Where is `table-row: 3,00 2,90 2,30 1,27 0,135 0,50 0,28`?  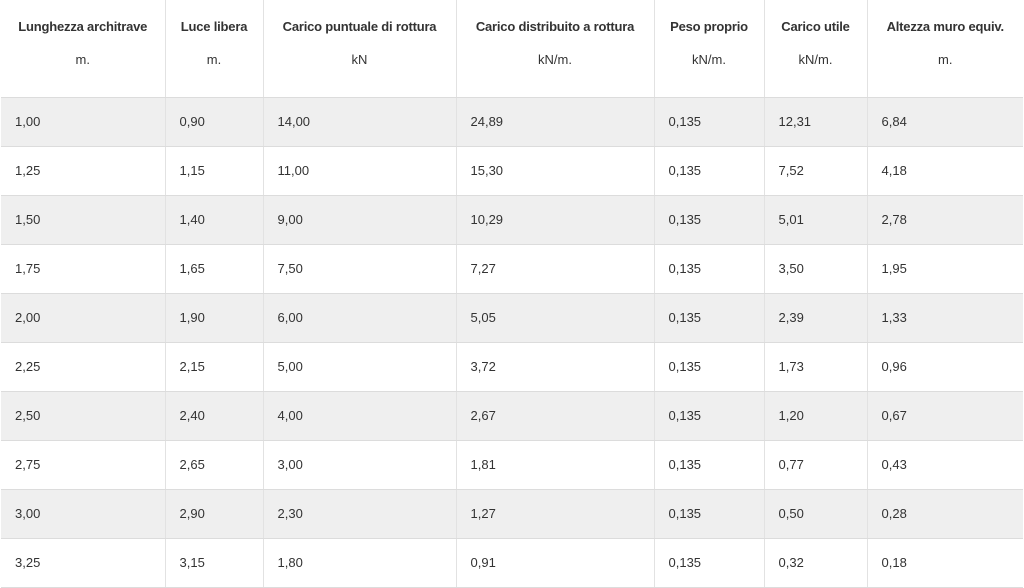
table-row: 3,00 2,90 2,30 1,27 0,135 0,50 0,28 is located at coordinates (512, 514).